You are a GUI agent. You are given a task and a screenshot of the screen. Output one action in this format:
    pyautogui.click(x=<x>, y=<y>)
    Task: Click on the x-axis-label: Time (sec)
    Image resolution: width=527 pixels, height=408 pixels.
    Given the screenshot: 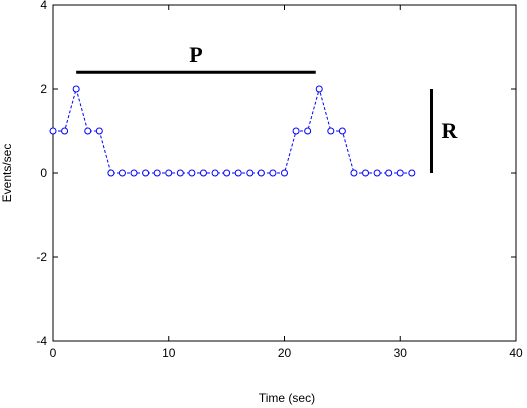 What is the action you would take?
    pyautogui.click(x=287, y=398)
    